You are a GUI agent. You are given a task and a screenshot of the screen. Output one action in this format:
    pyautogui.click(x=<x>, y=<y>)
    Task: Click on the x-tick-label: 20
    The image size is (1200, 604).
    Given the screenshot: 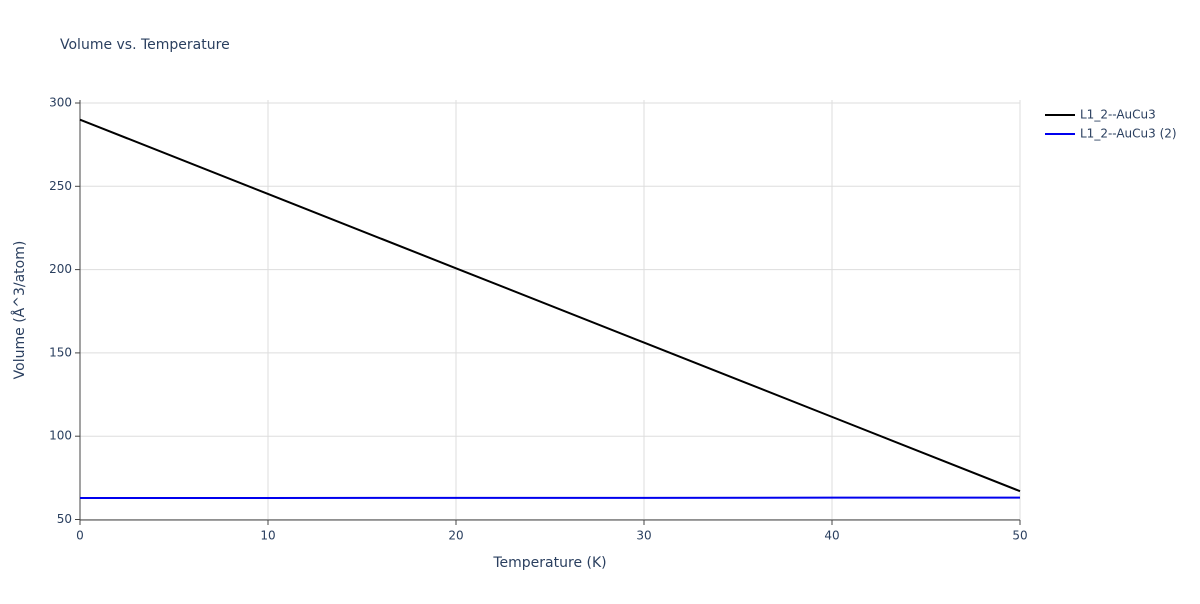 What is the action you would take?
    pyautogui.click(x=455, y=536)
    